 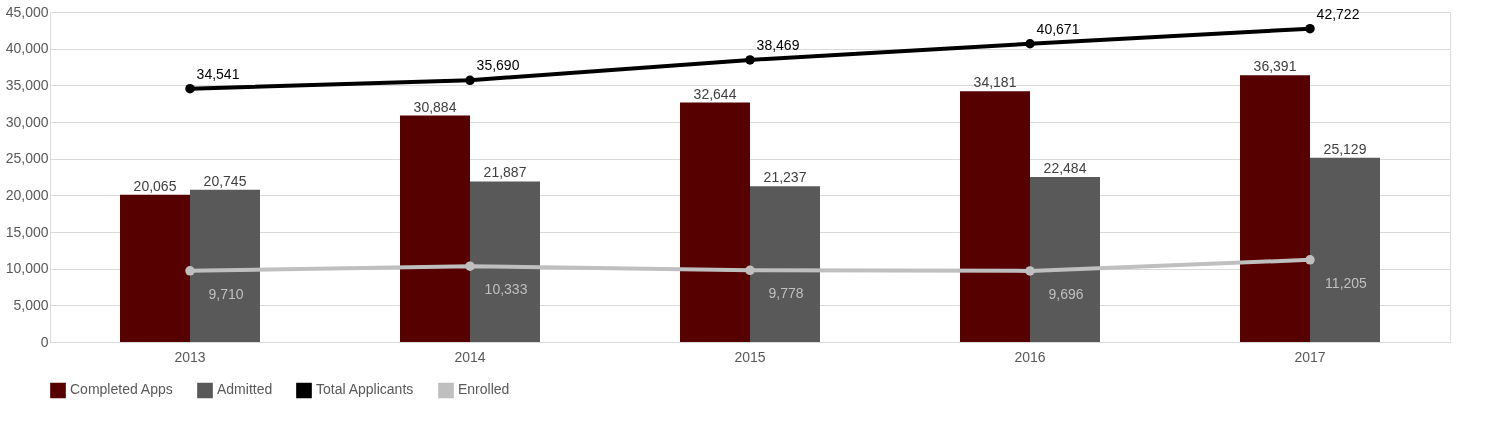 I want to click on x-tick-label: 2015, so click(x=750, y=356).